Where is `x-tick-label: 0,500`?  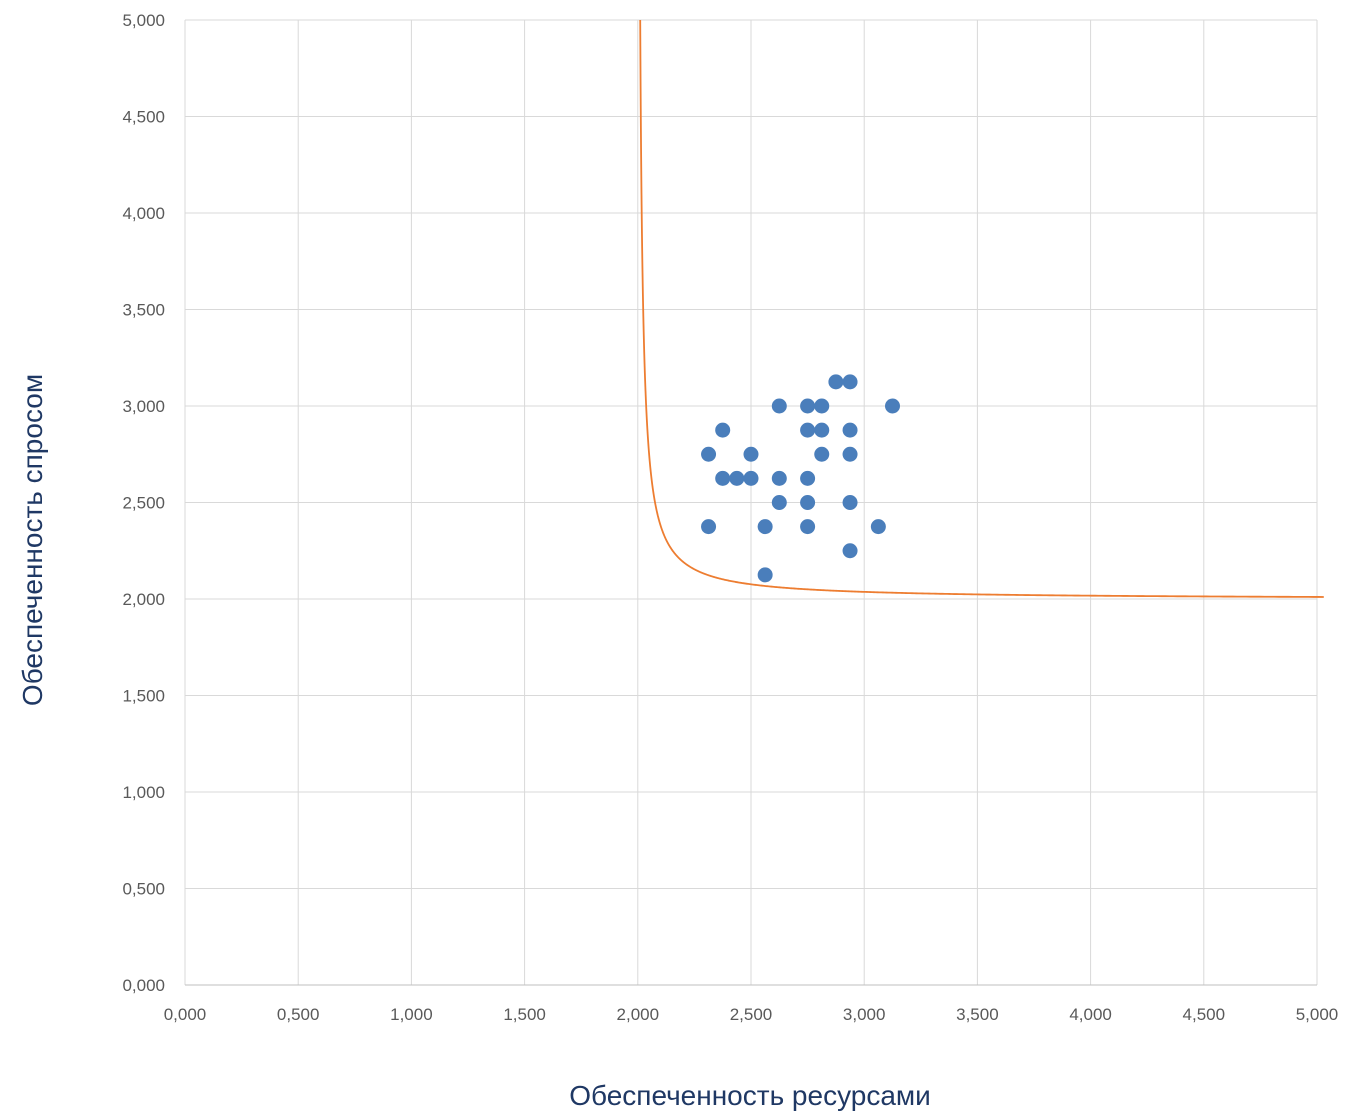
x-tick-label: 0,500 is located at coordinates (298, 1014).